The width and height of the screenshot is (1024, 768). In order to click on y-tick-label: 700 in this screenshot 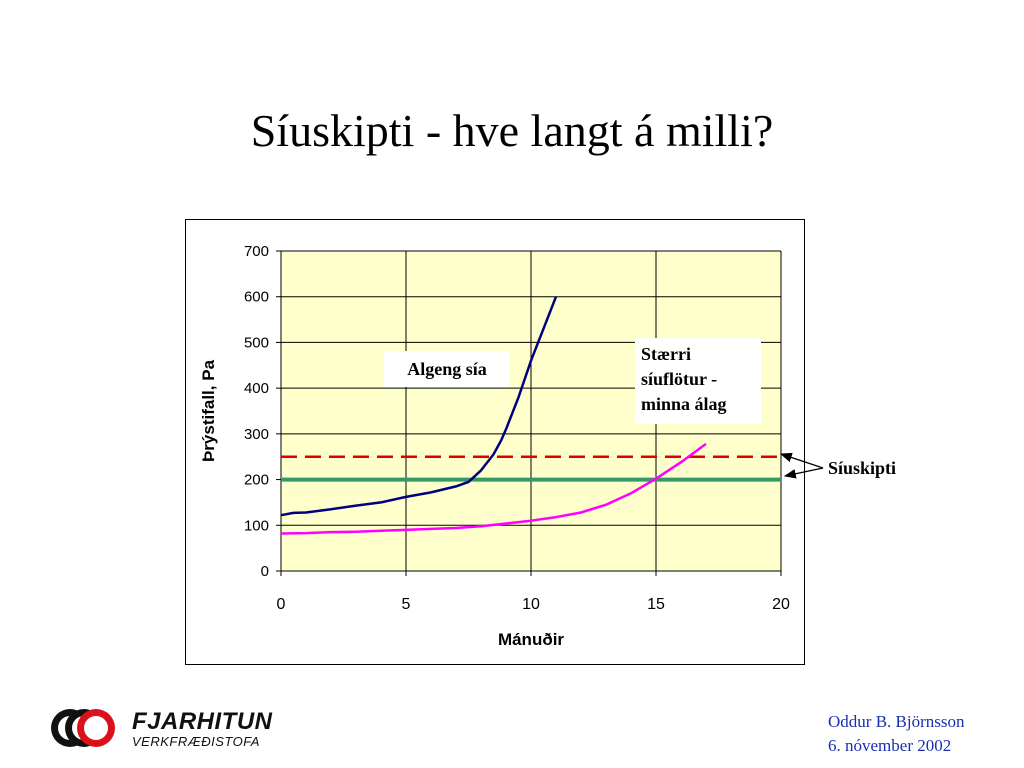, I will do `click(256, 251)`.